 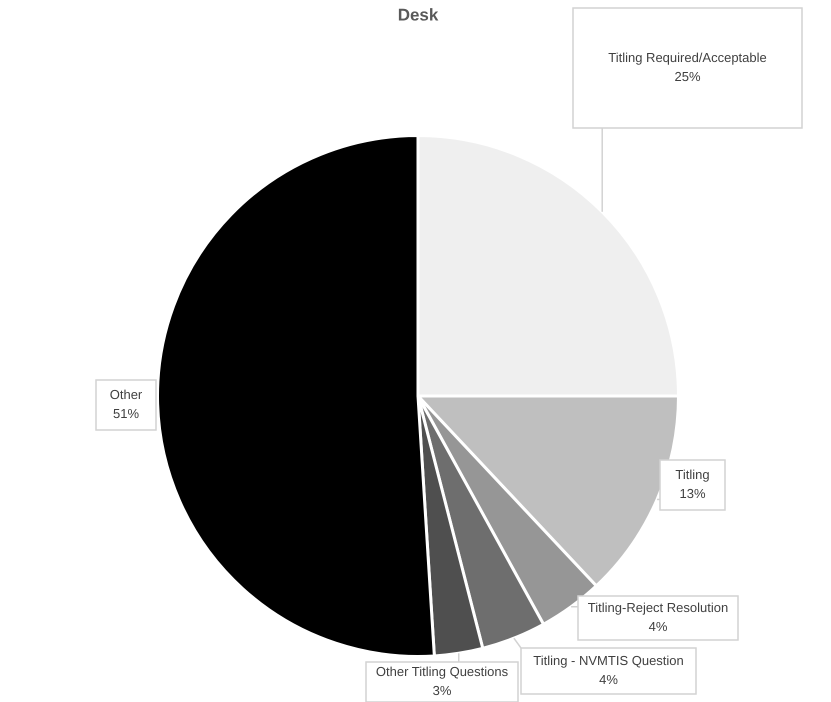 What do you see at coordinates (658, 608) in the screenshot?
I see `slice-label: Titling-Reject Resolution` at bounding box center [658, 608].